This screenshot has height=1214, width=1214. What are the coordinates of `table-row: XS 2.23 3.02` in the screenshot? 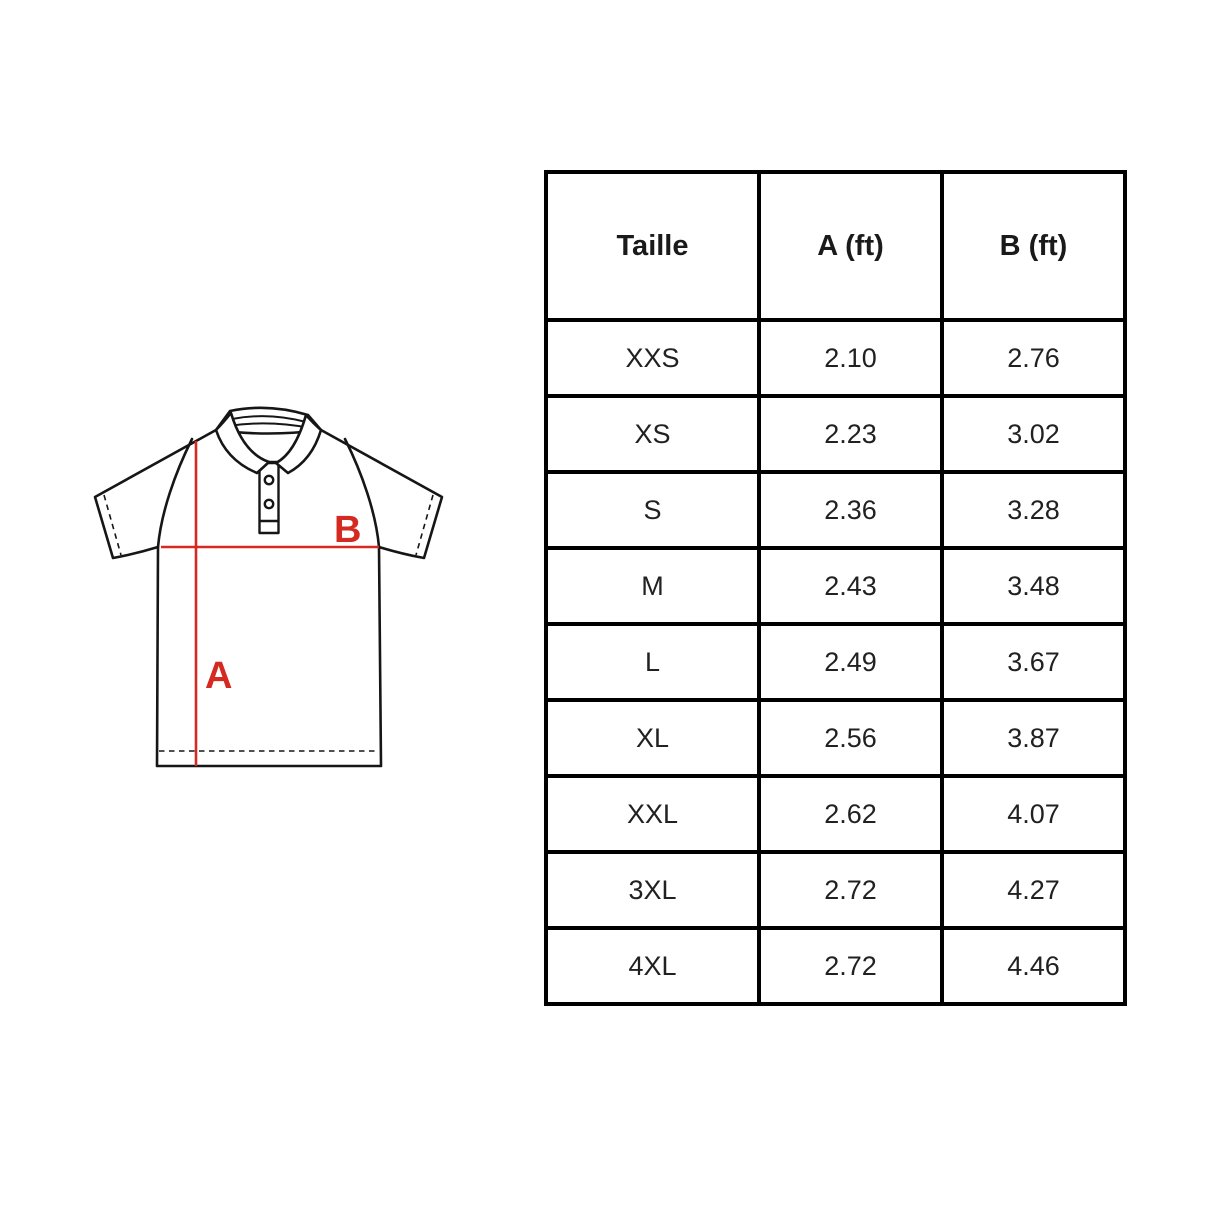 It's located at (835, 434).